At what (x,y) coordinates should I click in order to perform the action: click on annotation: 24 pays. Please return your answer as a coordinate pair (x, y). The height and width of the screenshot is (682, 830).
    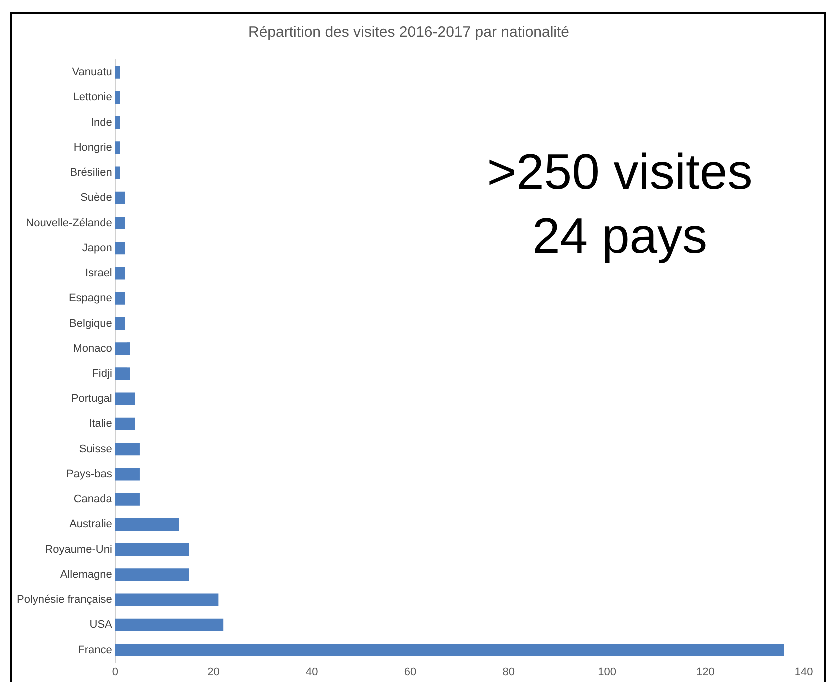
    Looking at the image, I should click on (620, 236).